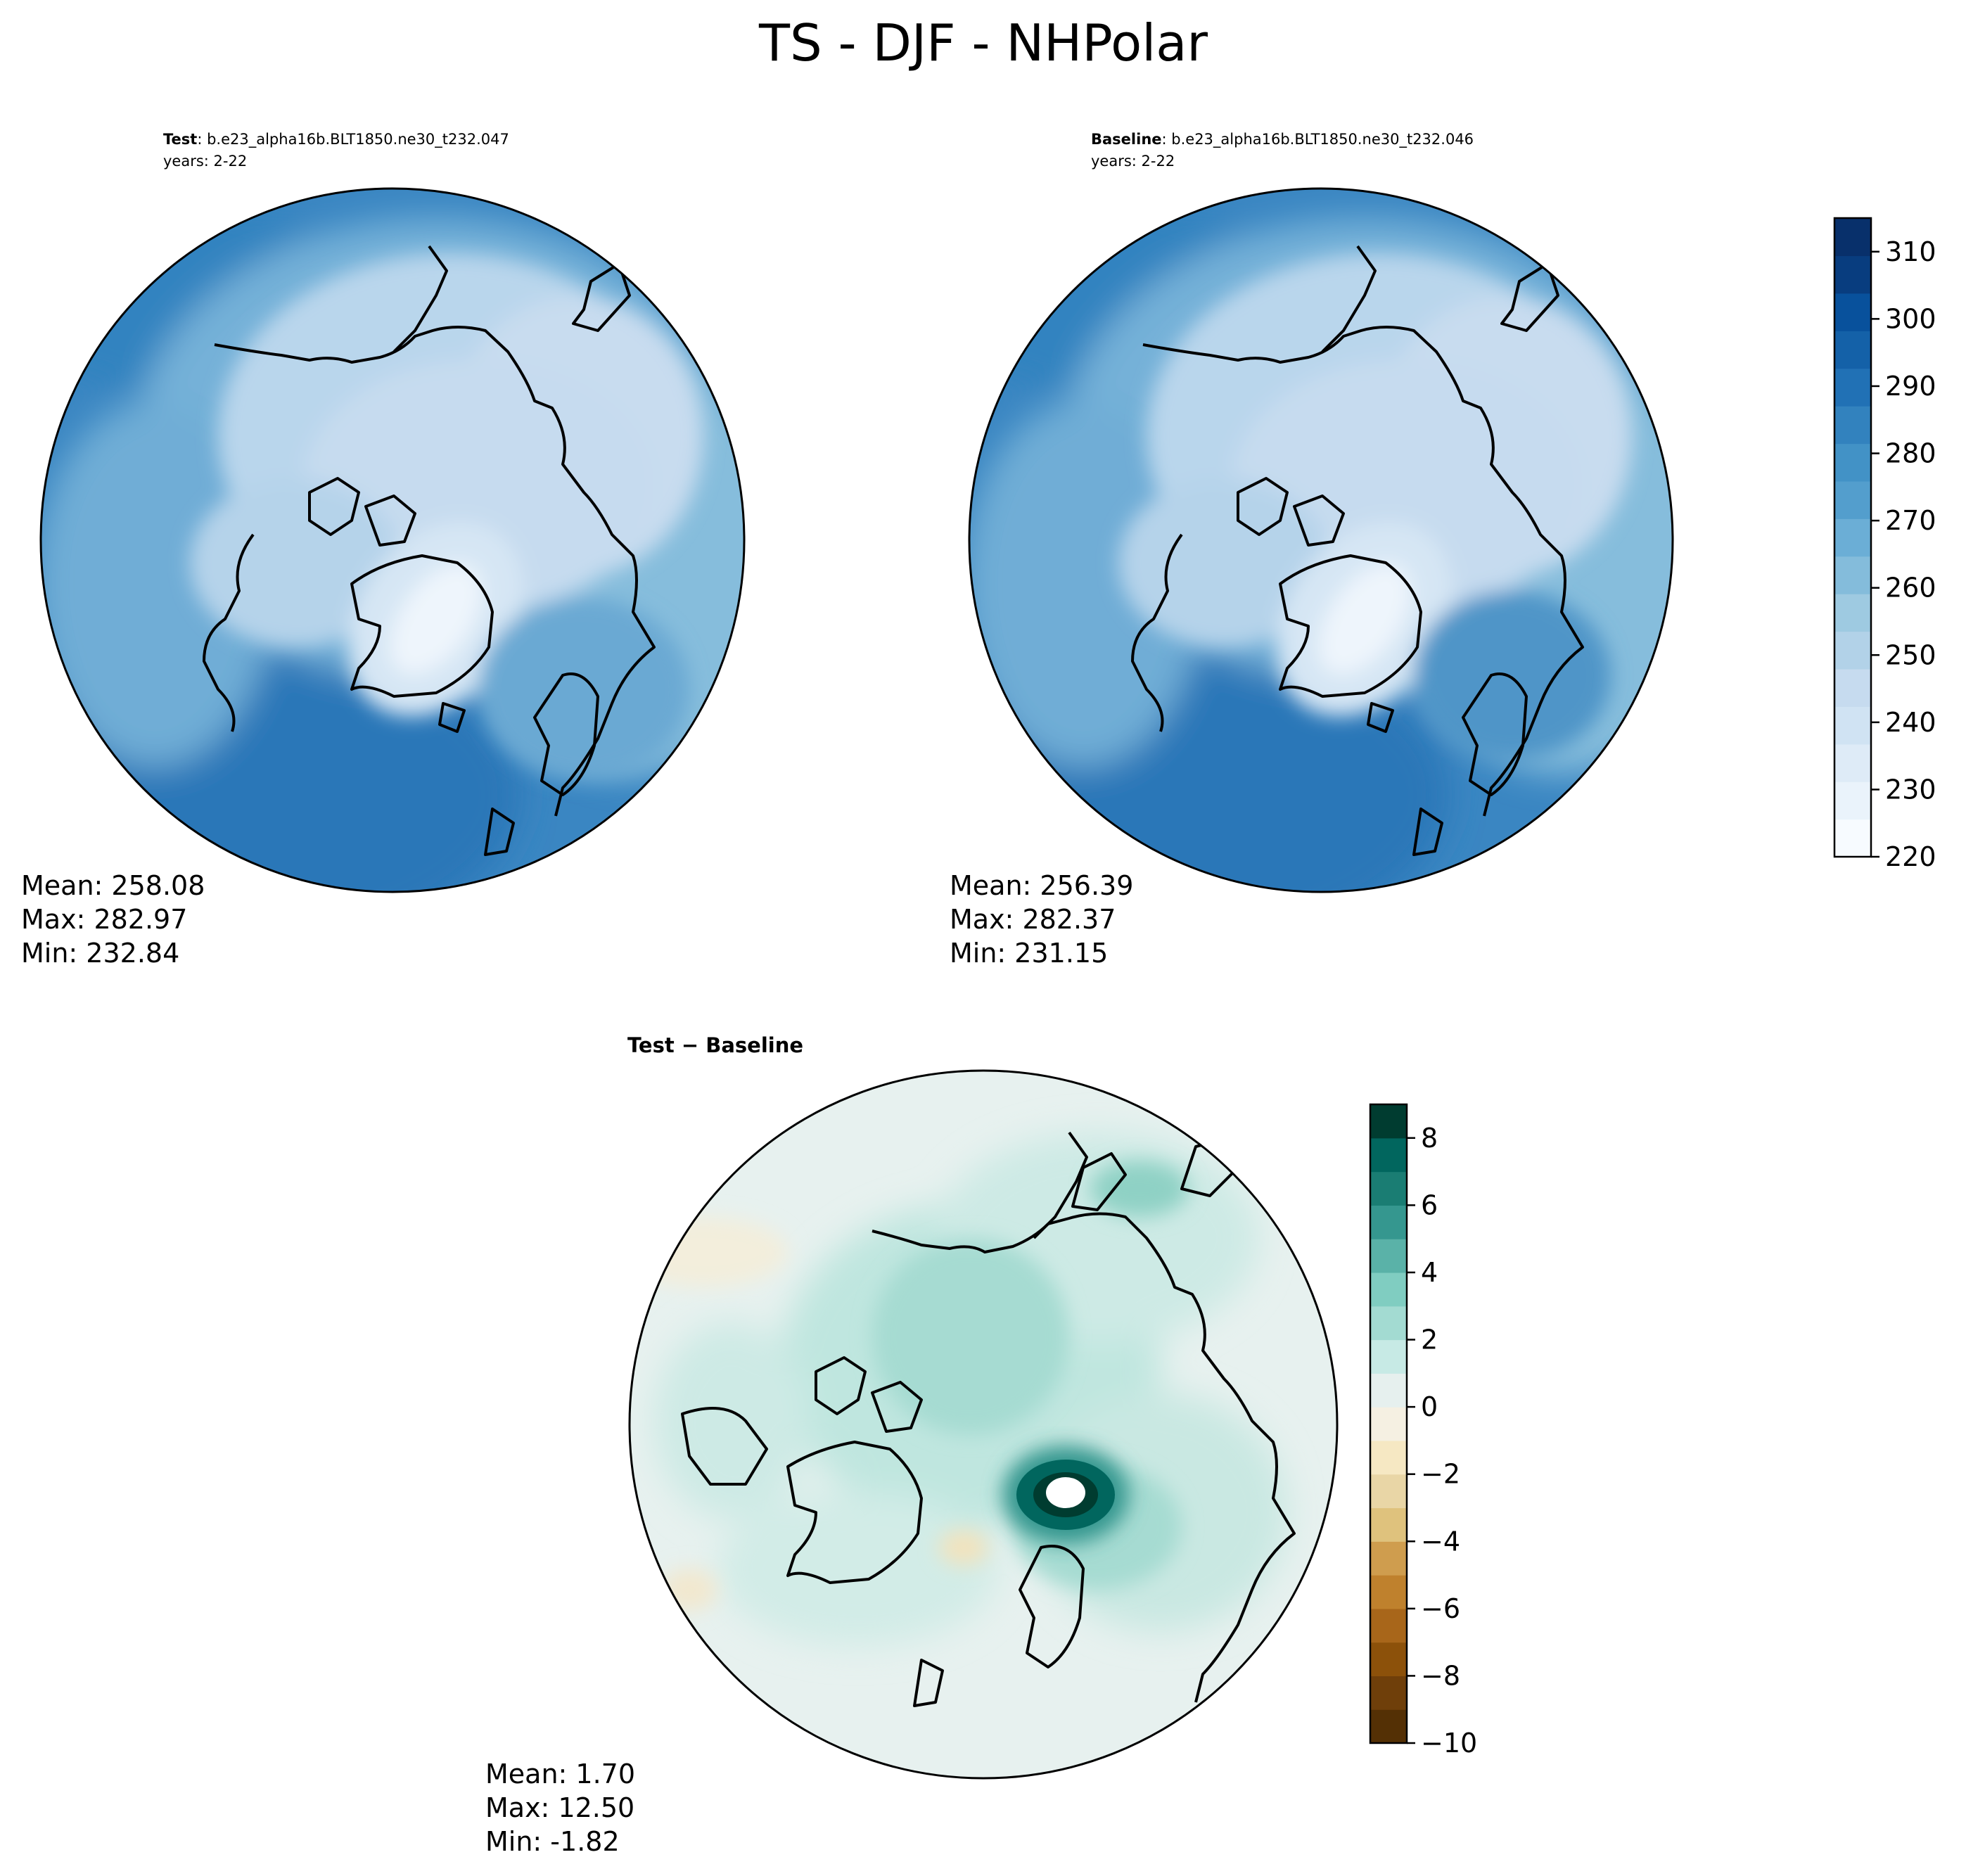  Describe the element at coordinates (1910, 588) in the screenshot. I see `temperature-colorbar-tick-label: 260` at that location.